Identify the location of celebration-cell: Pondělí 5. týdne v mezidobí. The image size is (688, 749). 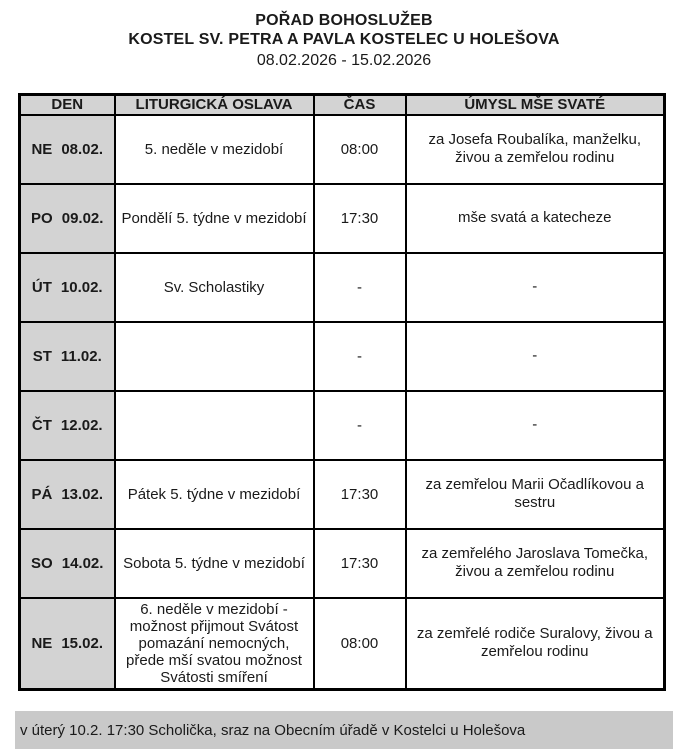
(214, 218).